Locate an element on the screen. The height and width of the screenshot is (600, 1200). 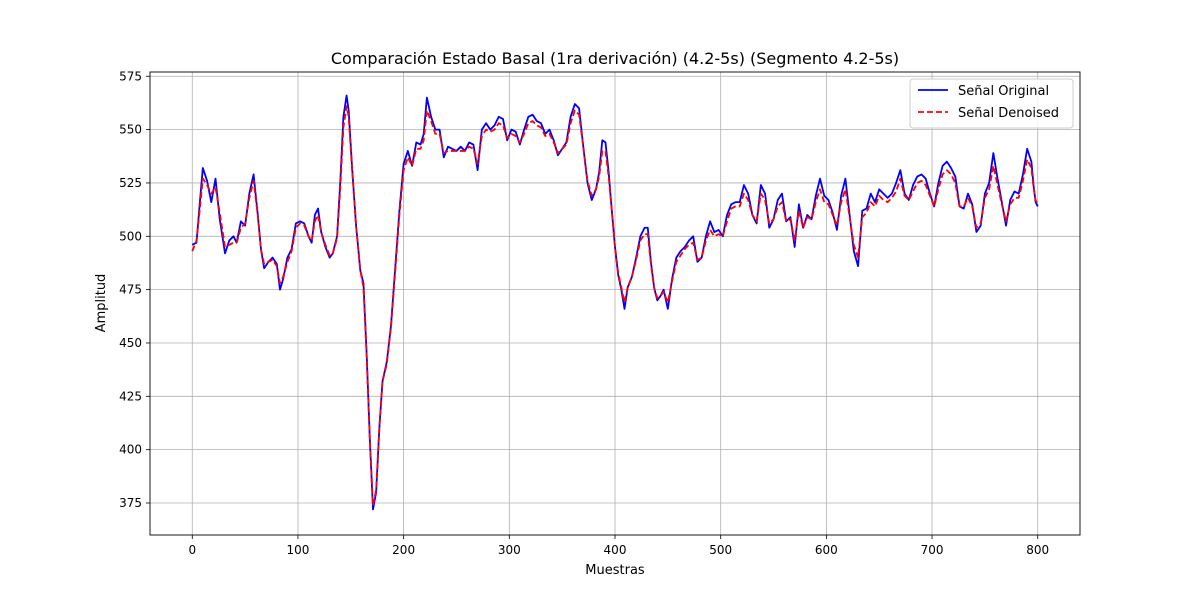
x-tick-label: 0 is located at coordinates (192, 550).